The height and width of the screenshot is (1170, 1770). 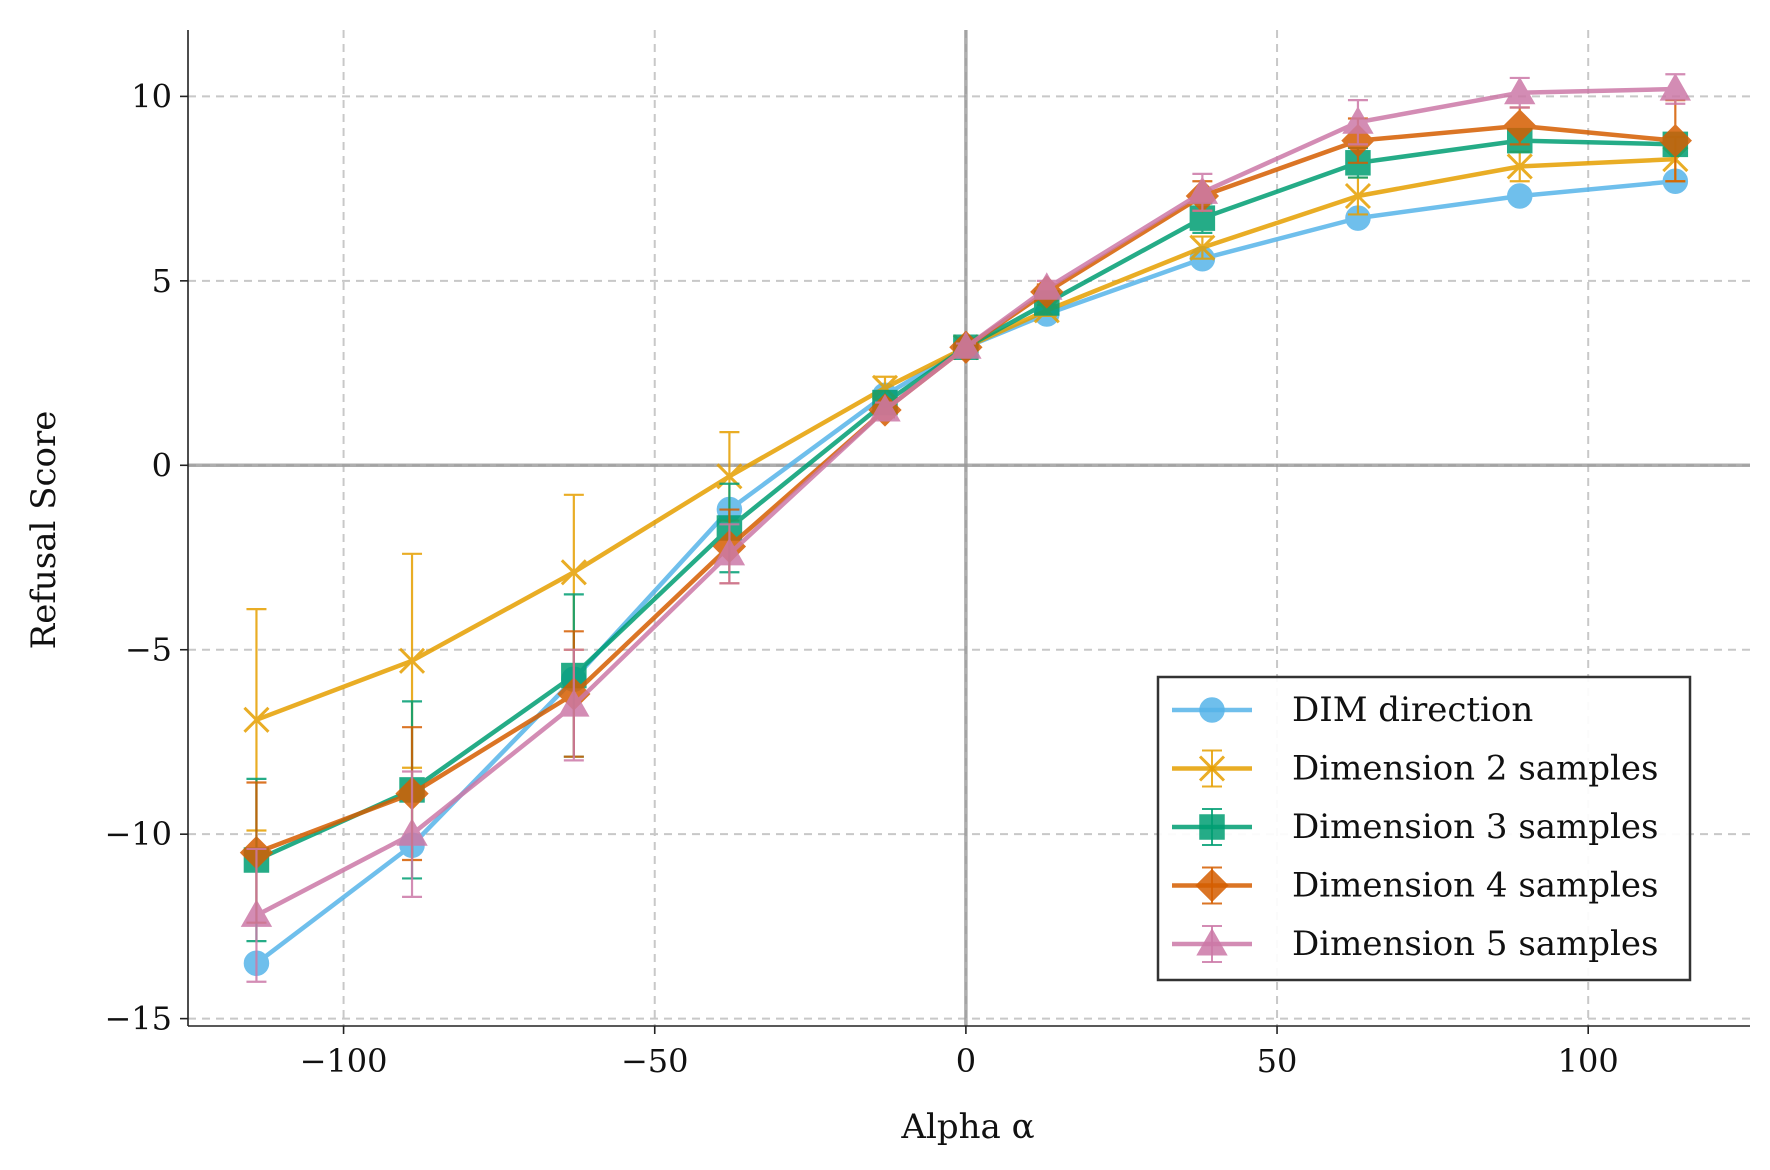 I want to click on legend-entry: Dimension 2 samples, so click(x=1415, y=769).